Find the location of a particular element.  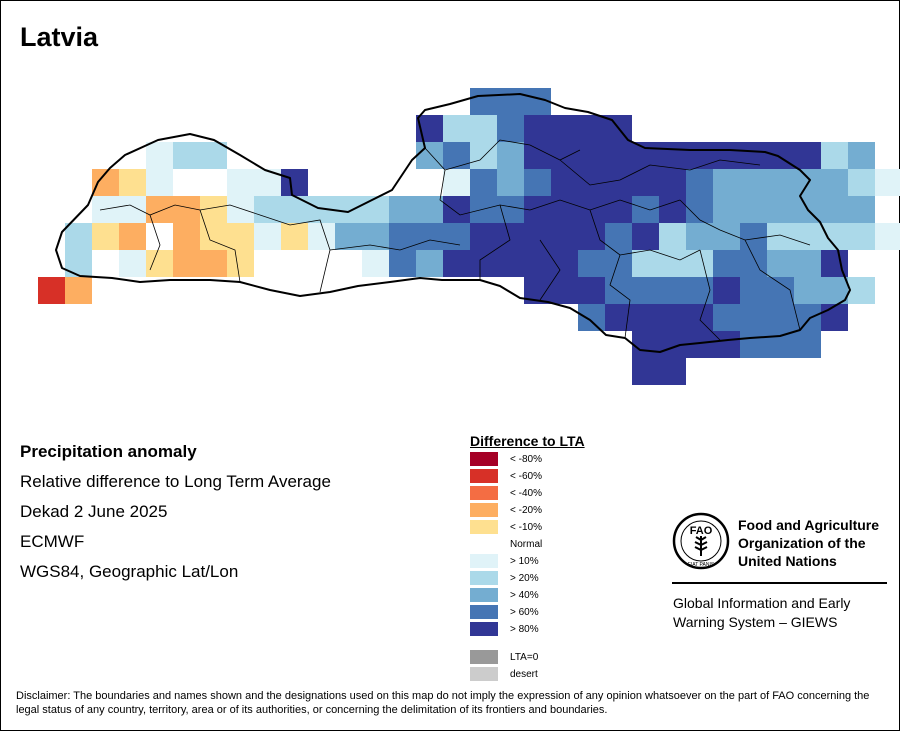

legend-item: LTA=0 is located at coordinates (504, 657).